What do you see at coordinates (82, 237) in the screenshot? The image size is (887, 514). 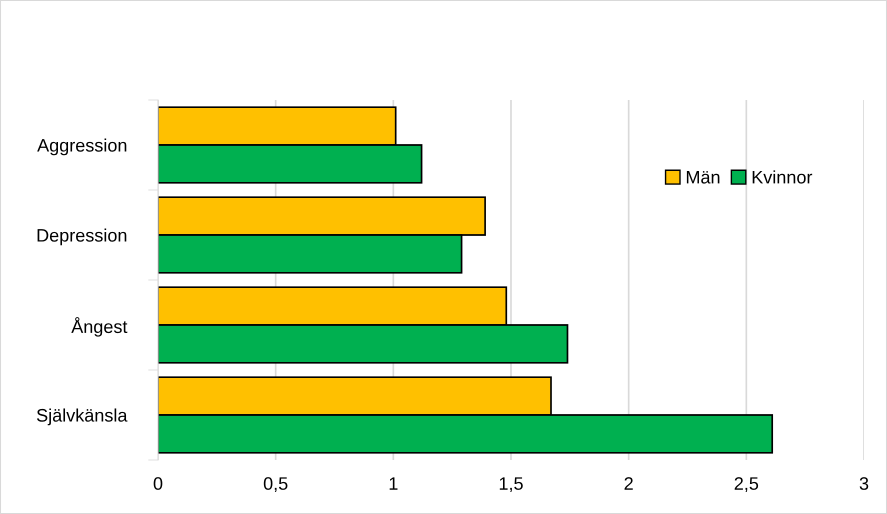 I see `y-tick-label: Depression` at bounding box center [82, 237].